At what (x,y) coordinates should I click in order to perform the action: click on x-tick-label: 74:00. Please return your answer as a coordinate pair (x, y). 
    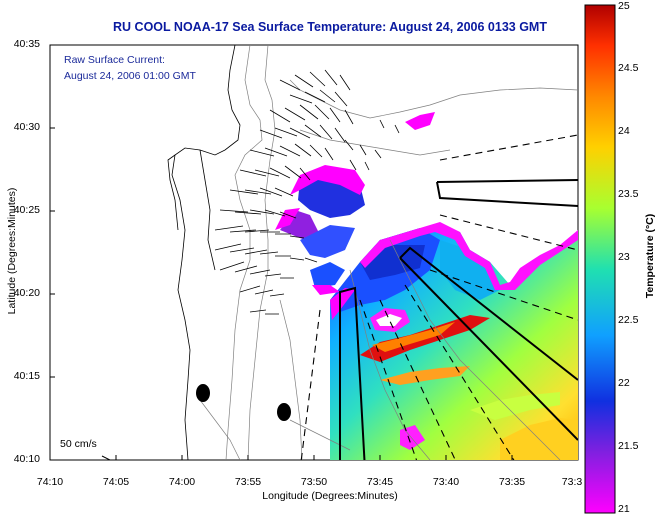
    Looking at the image, I should click on (182, 482).